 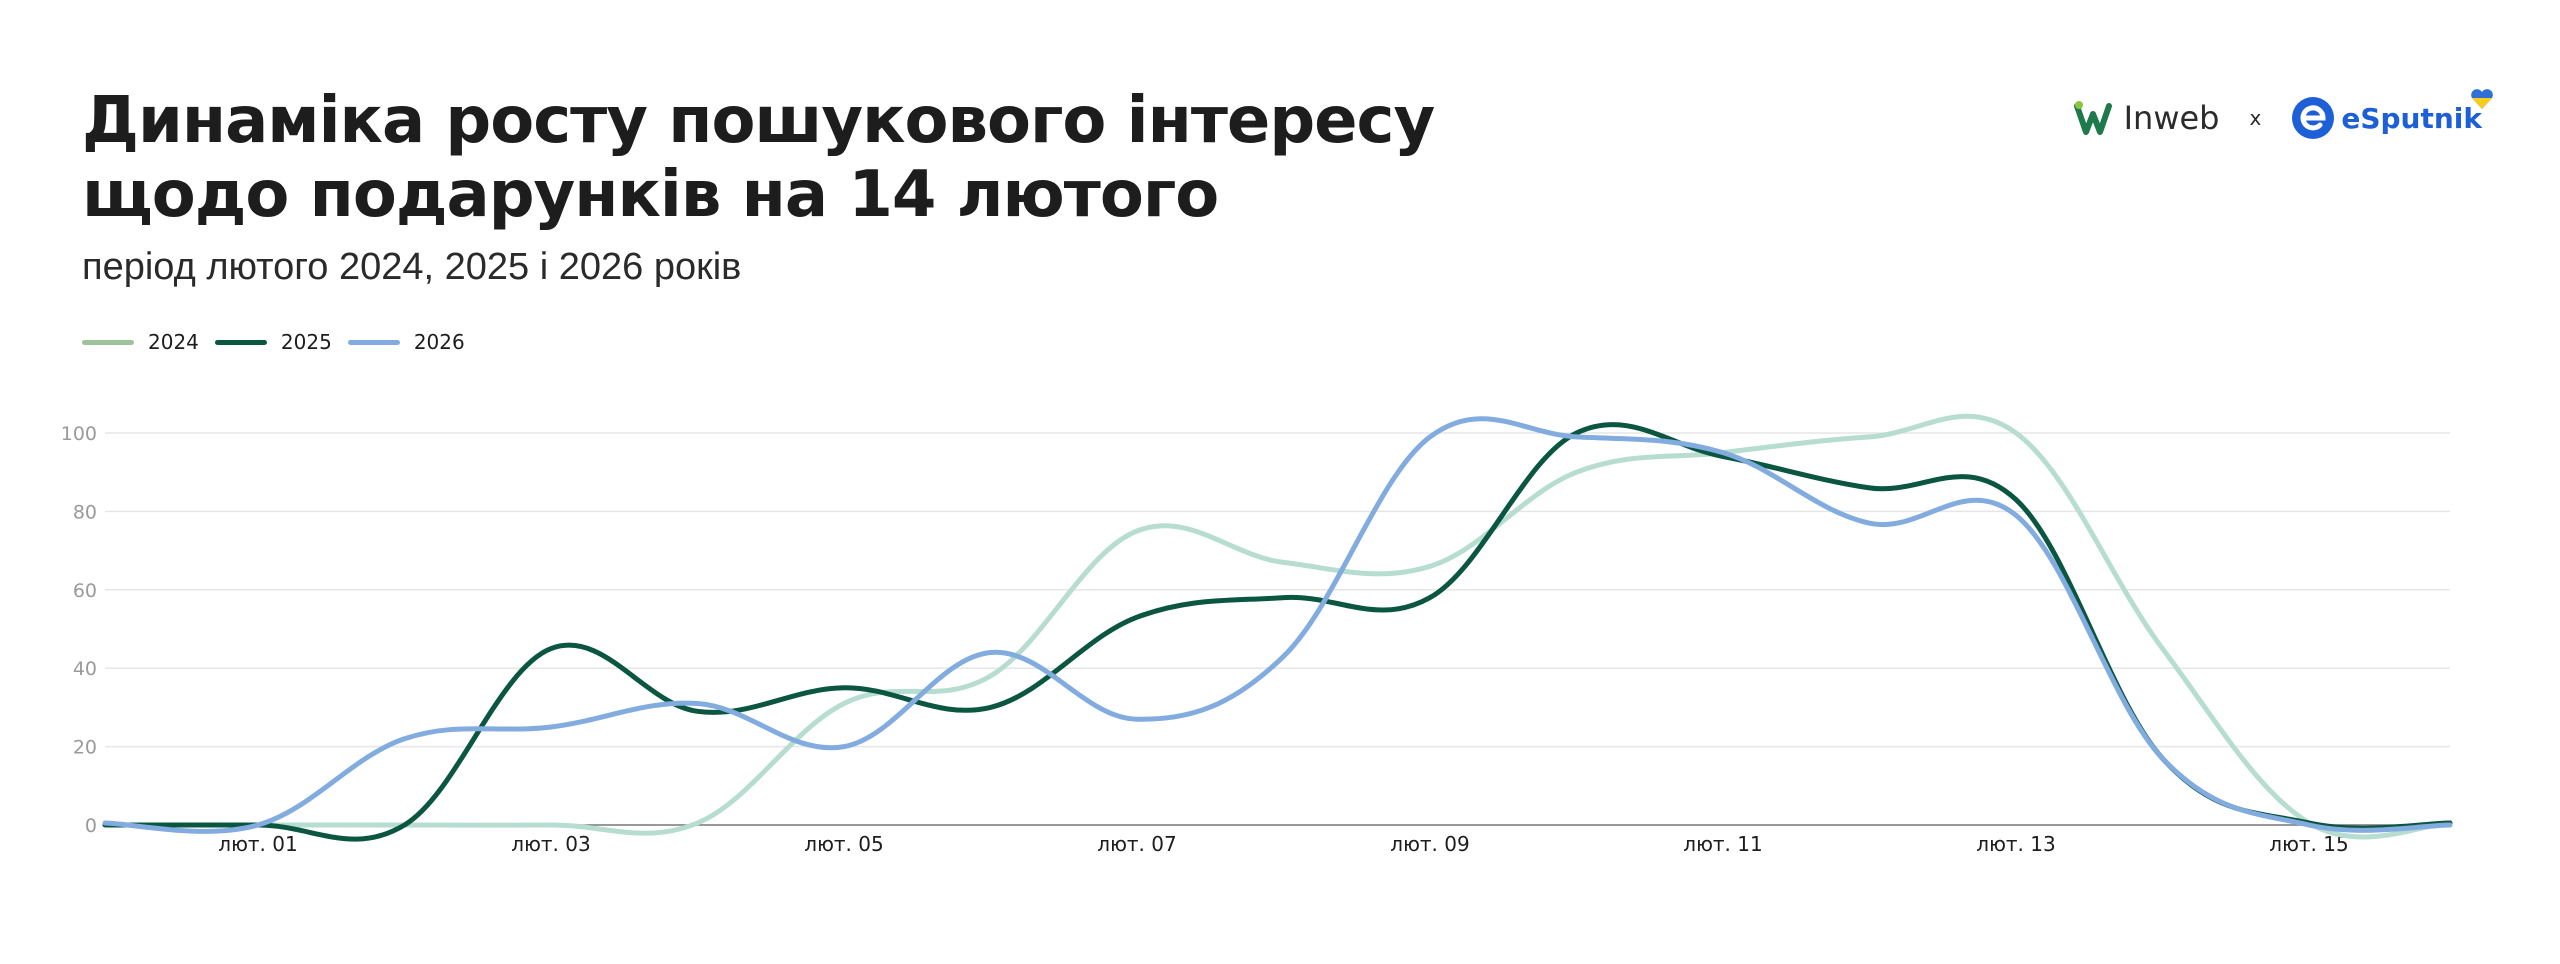 What do you see at coordinates (85, 591) in the screenshot?
I see `y-tick-label-60: 60` at bounding box center [85, 591].